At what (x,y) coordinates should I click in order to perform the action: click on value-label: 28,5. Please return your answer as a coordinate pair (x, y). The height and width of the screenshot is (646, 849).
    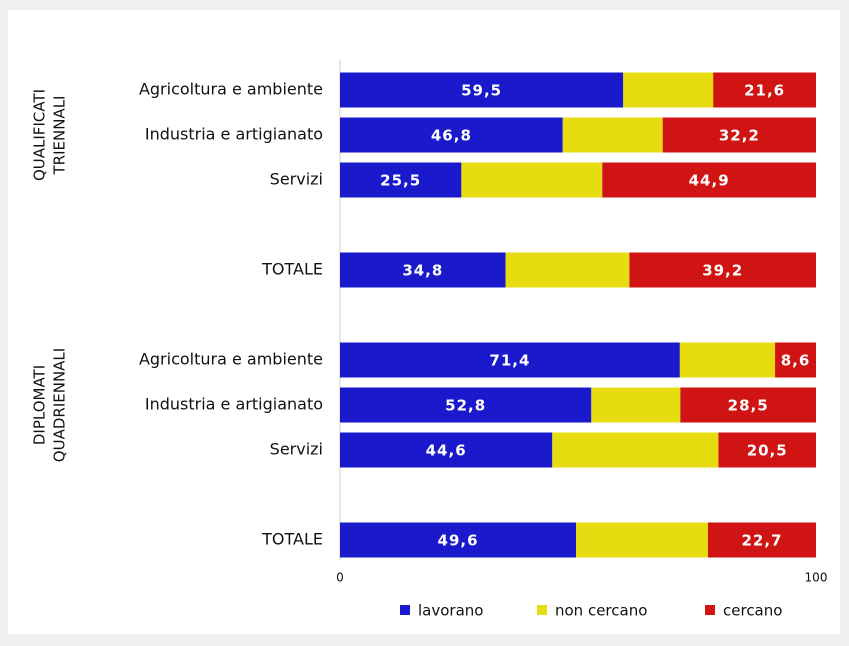
    Looking at the image, I should click on (748, 406).